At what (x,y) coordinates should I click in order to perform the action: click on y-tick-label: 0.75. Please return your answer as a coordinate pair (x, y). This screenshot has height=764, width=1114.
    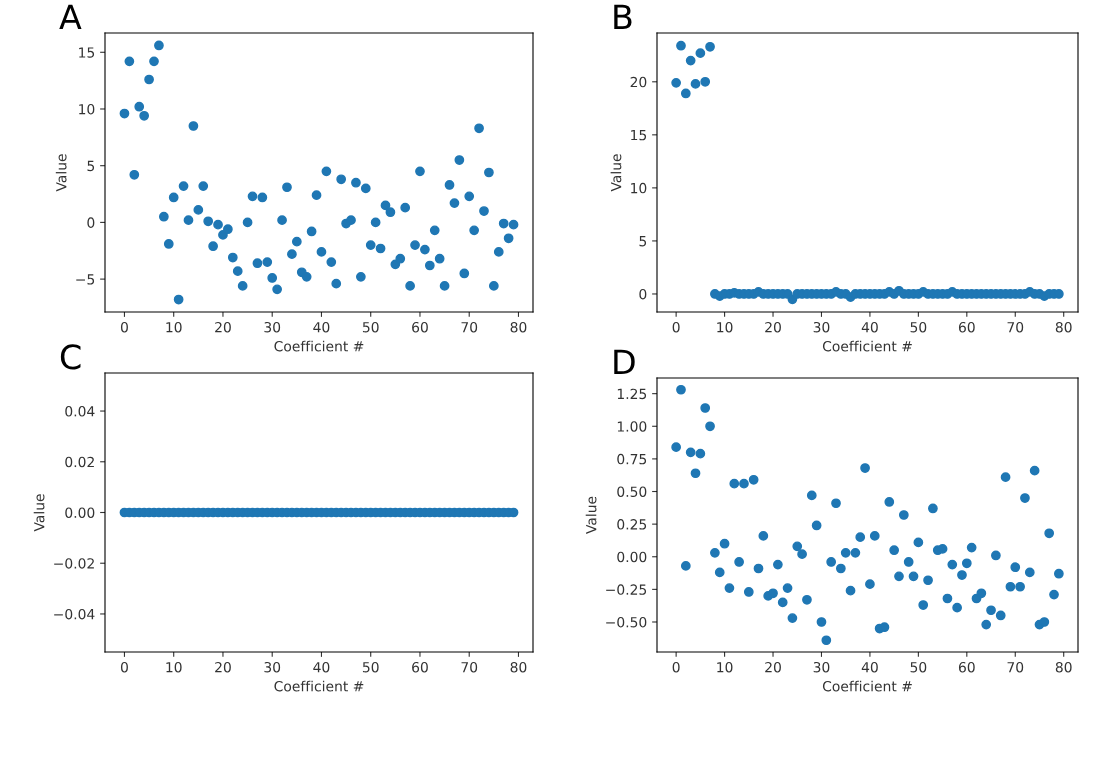
    Looking at the image, I should click on (632, 459).